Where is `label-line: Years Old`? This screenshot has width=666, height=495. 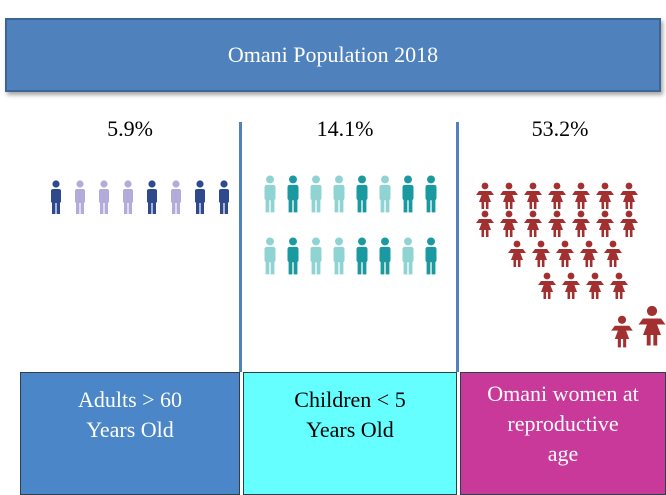 label-line: Years Old is located at coordinates (130, 429).